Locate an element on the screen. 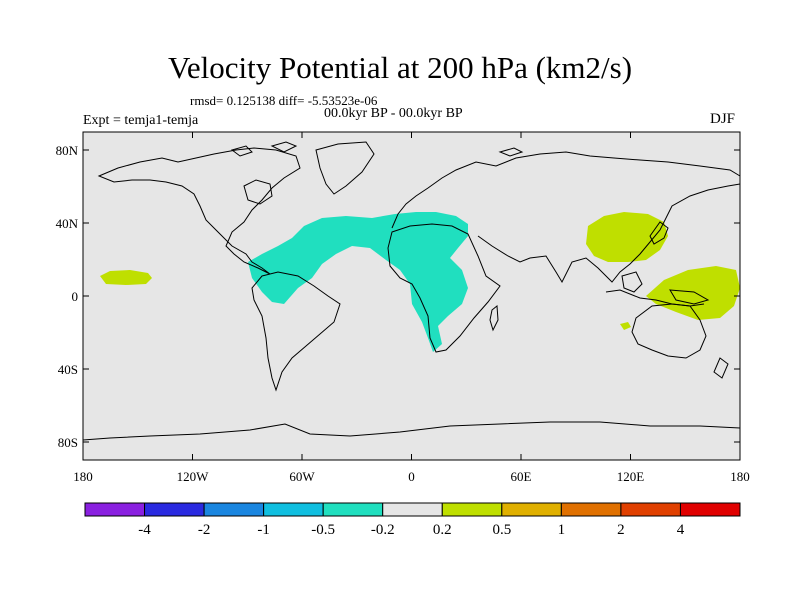 The width and height of the screenshot is (800, 600). lat-label: 80N is located at coordinates (67, 150).